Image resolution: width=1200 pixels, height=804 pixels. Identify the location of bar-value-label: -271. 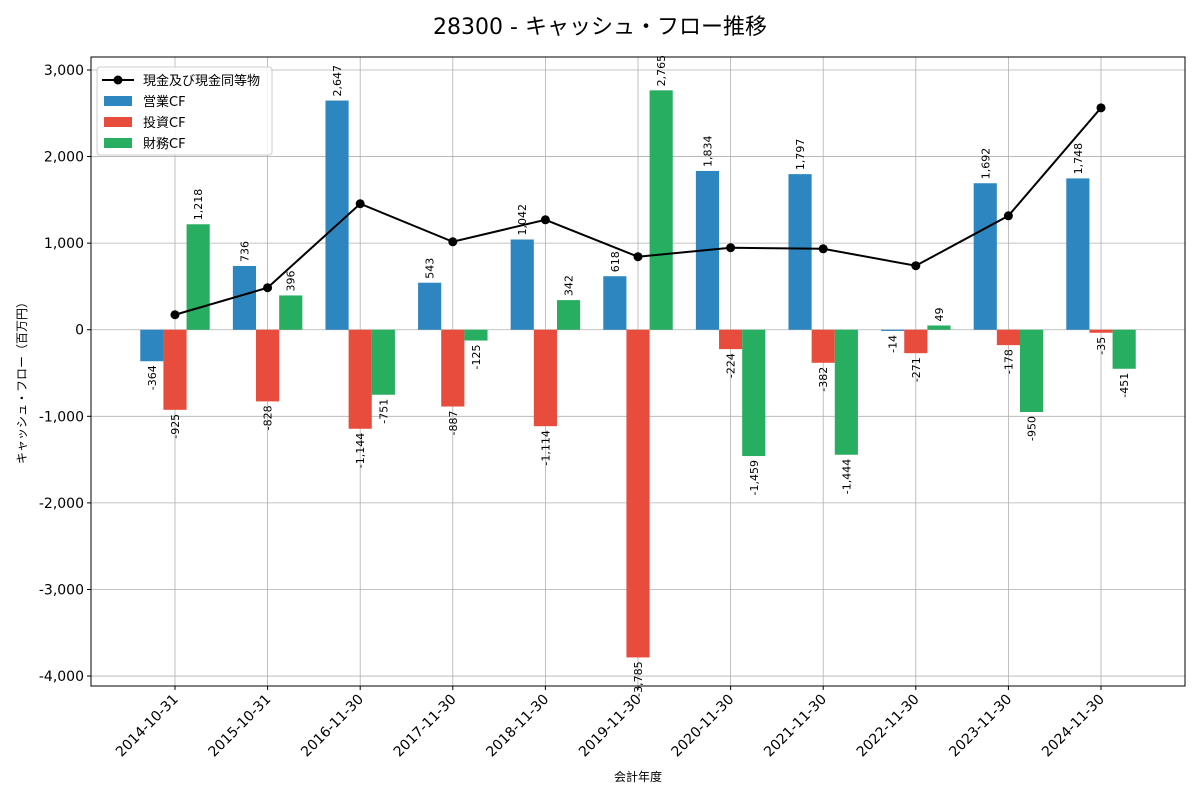
(916, 369).